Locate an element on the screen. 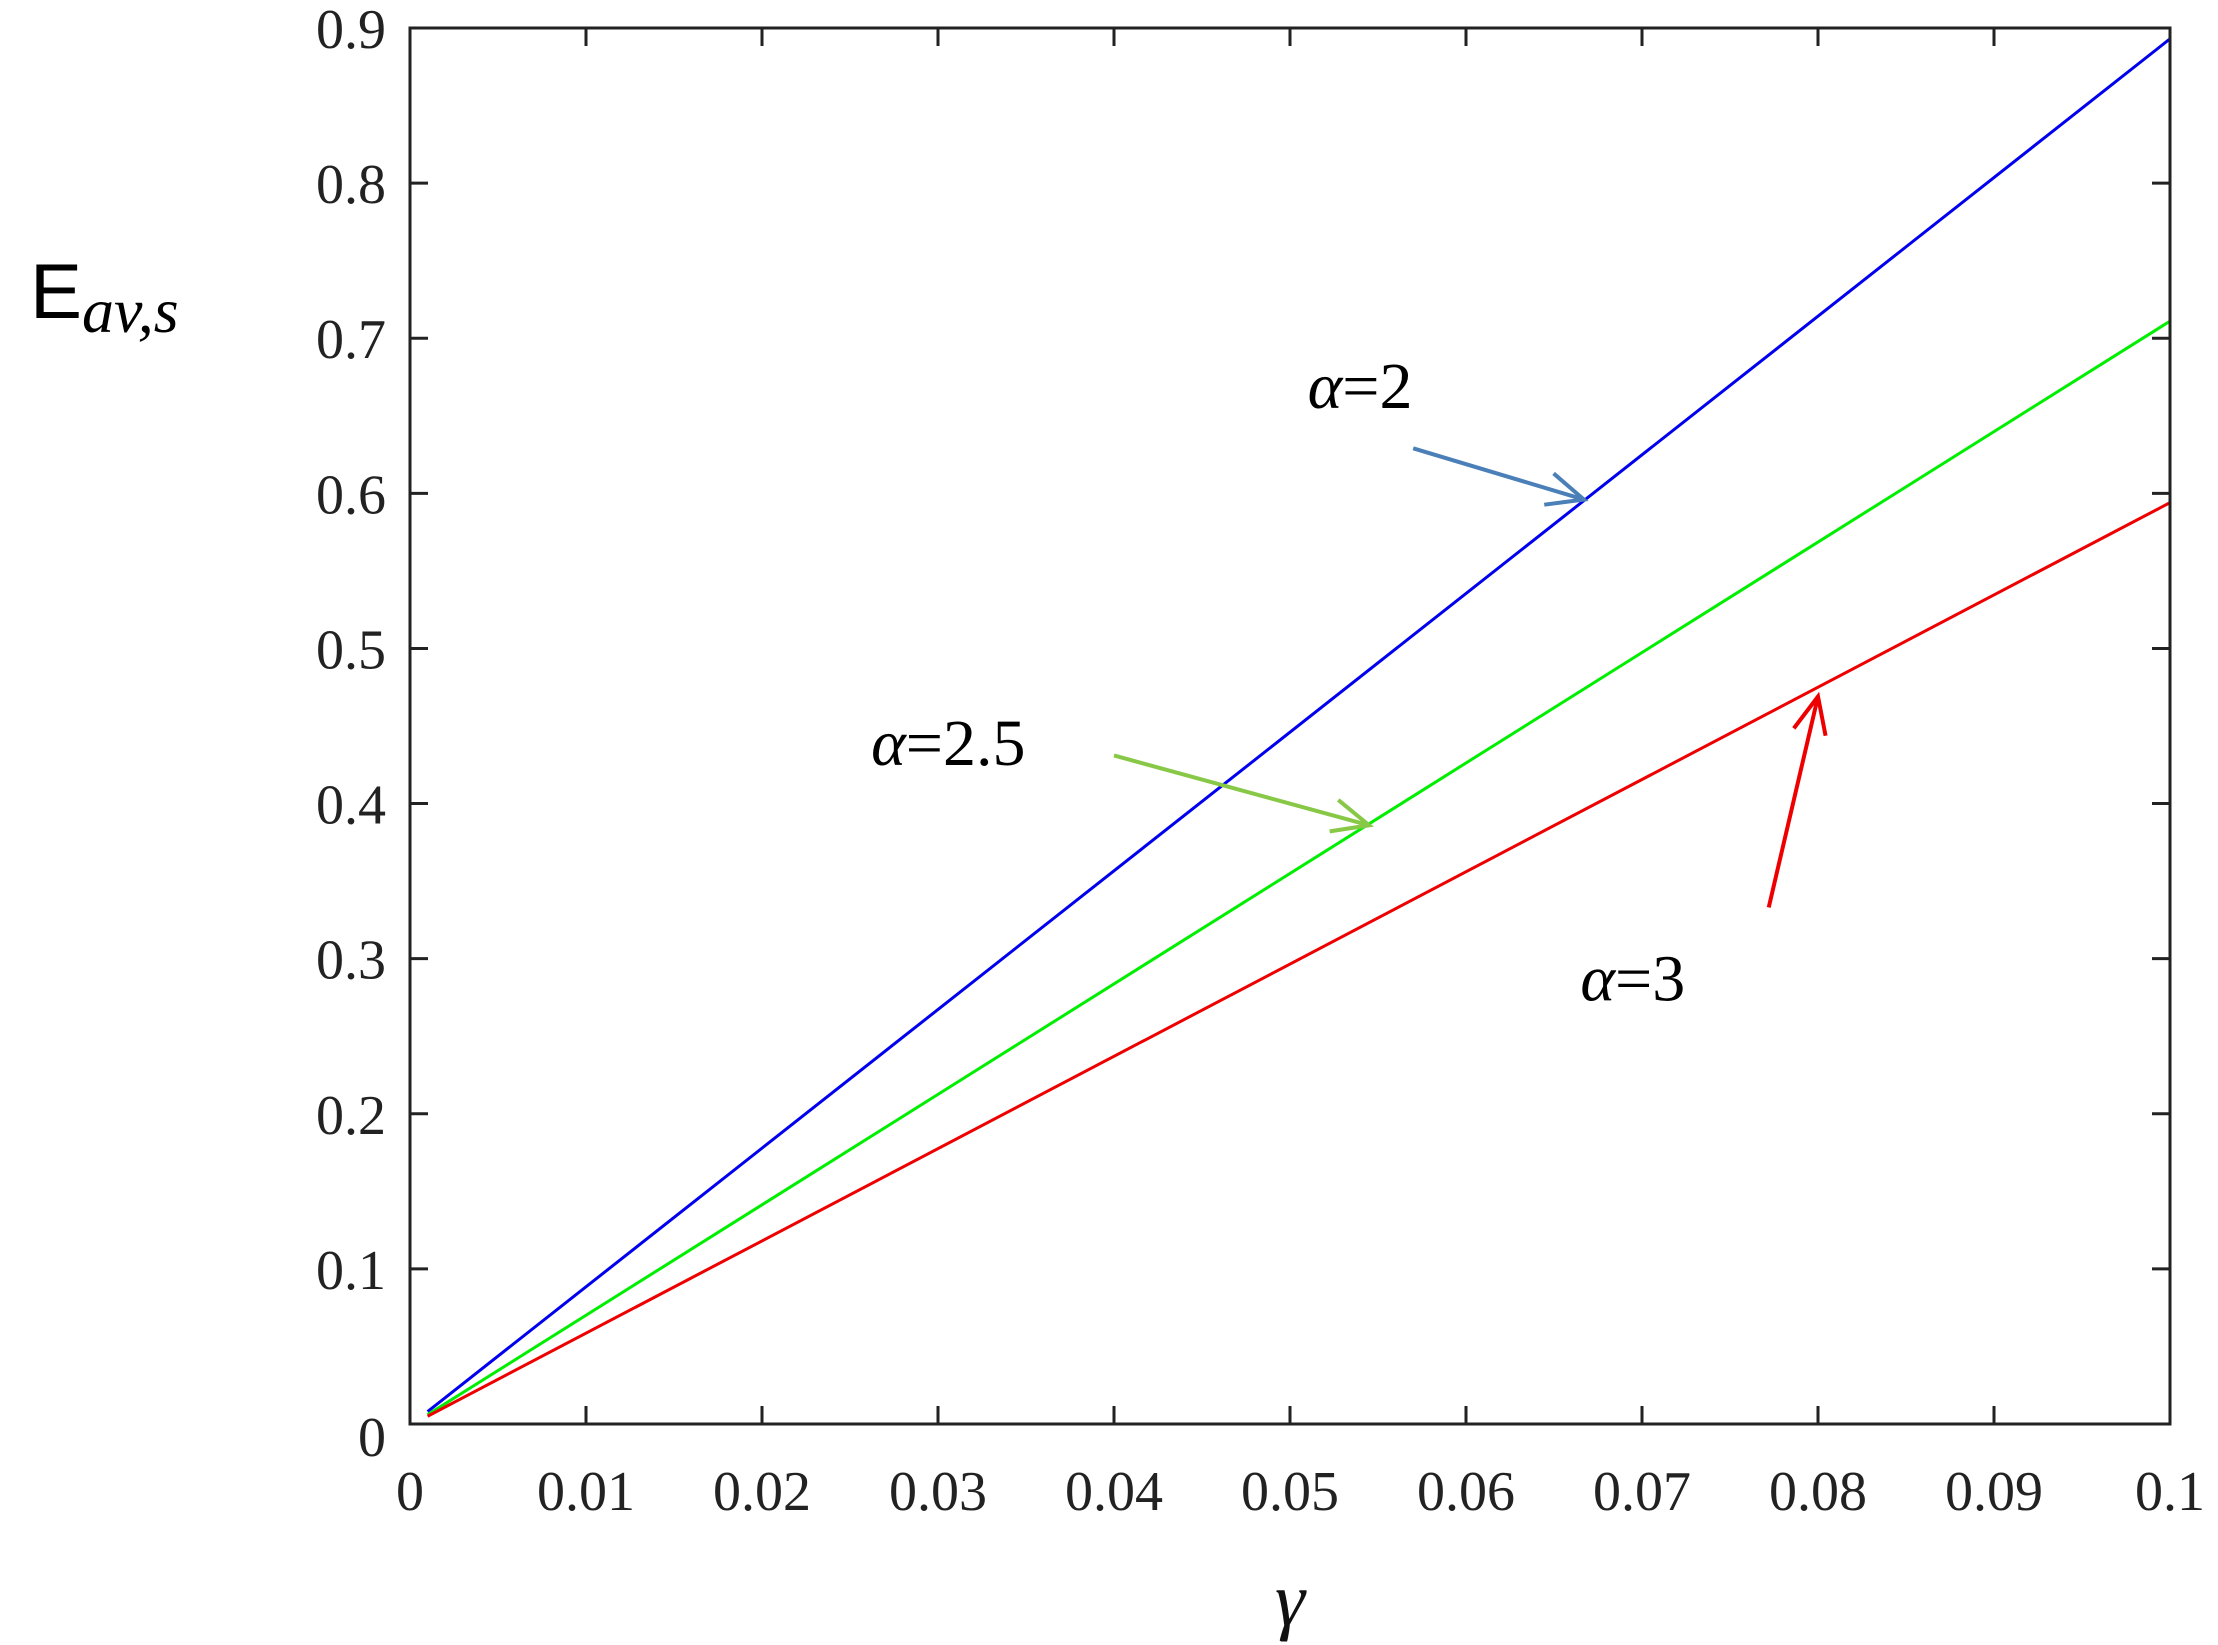 This screenshot has height=1645, width=2218. y-tick-label: 0.7 is located at coordinates (351, 340).